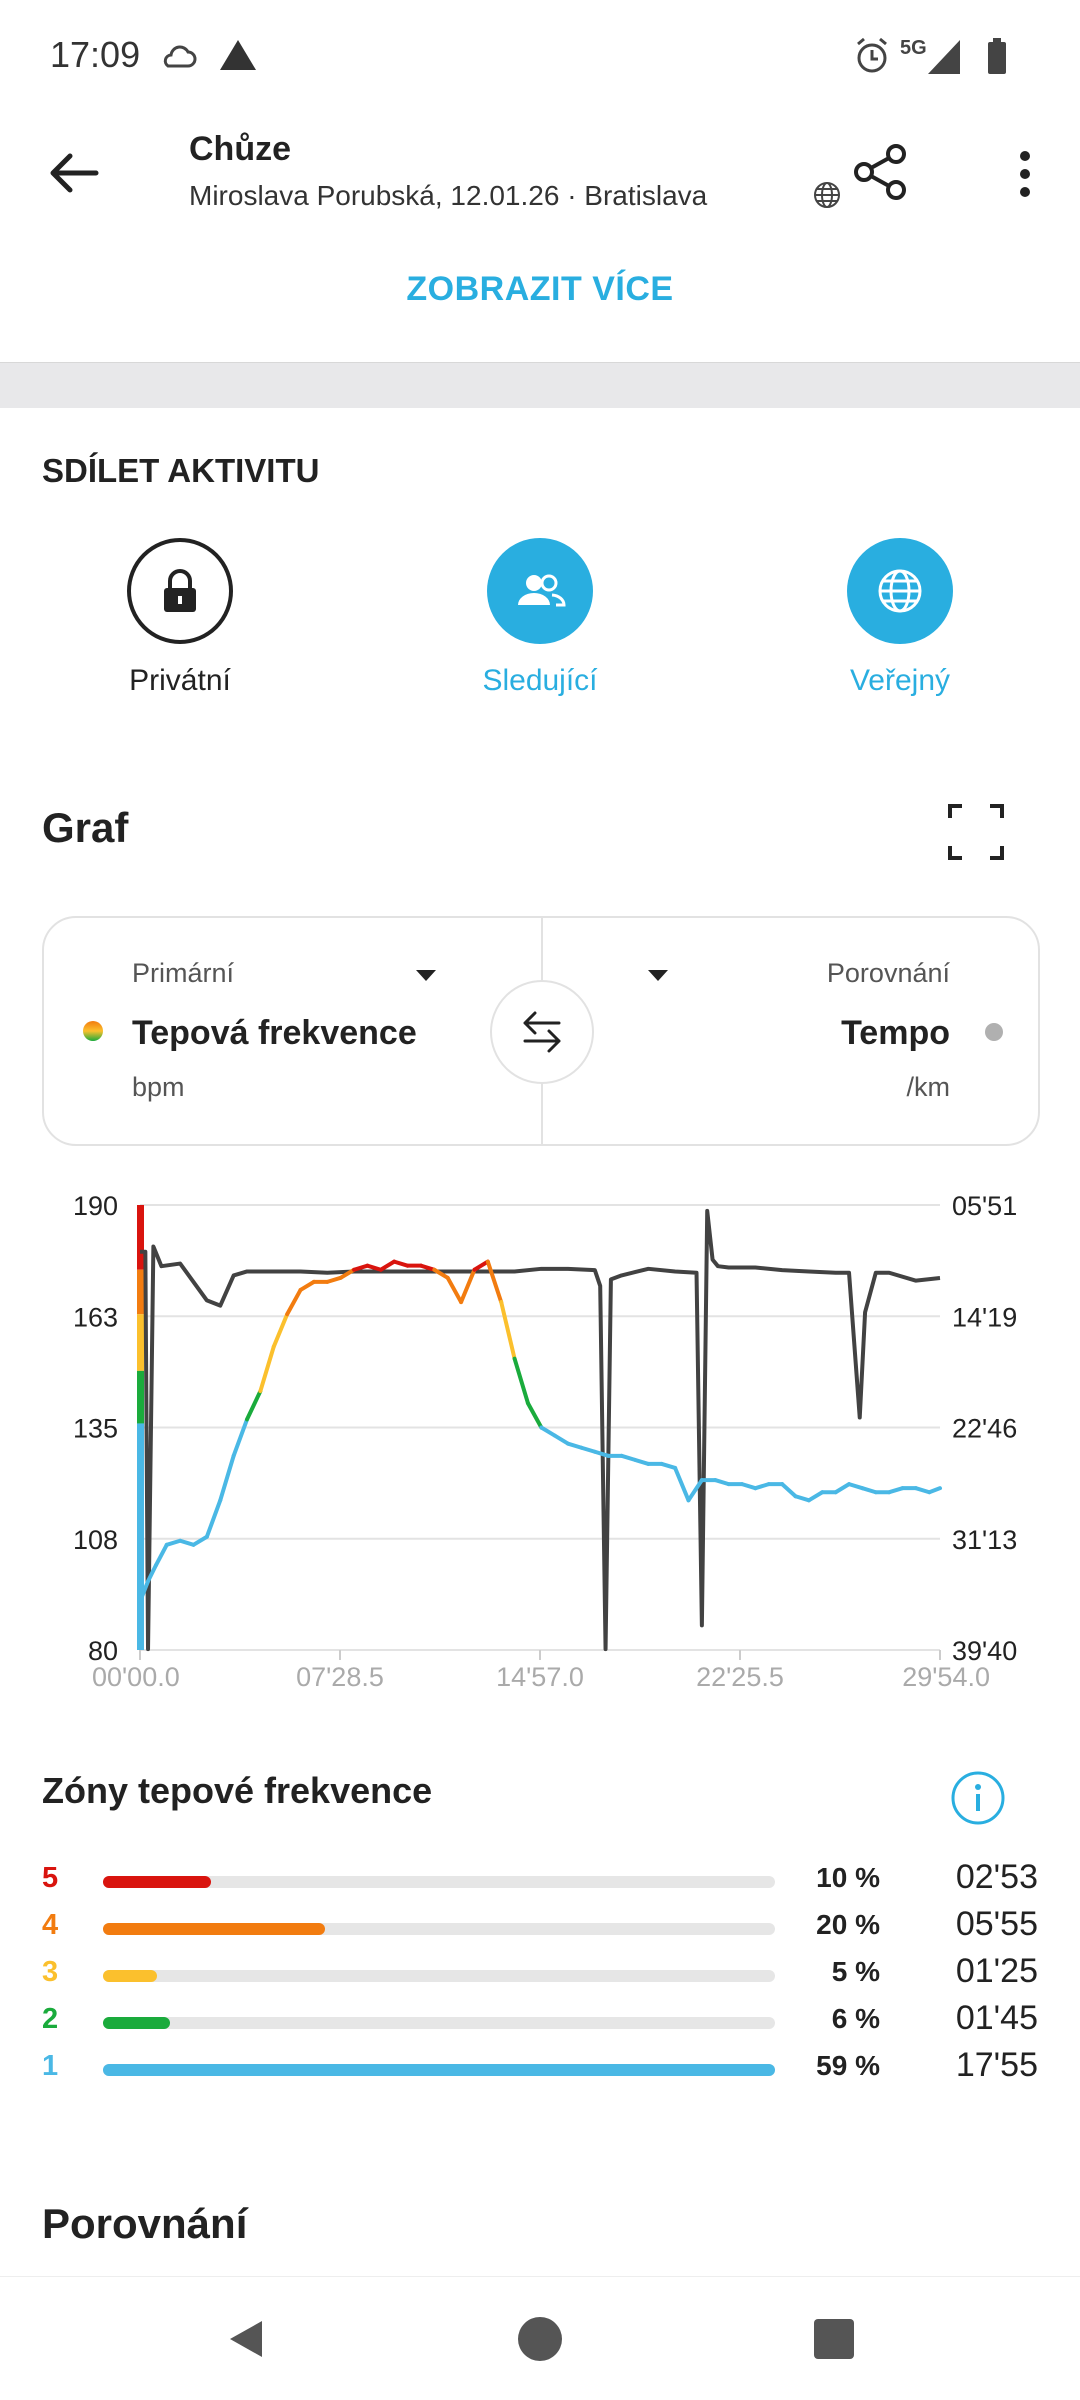  I want to click on status-time: 17:09, so click(95, 54).